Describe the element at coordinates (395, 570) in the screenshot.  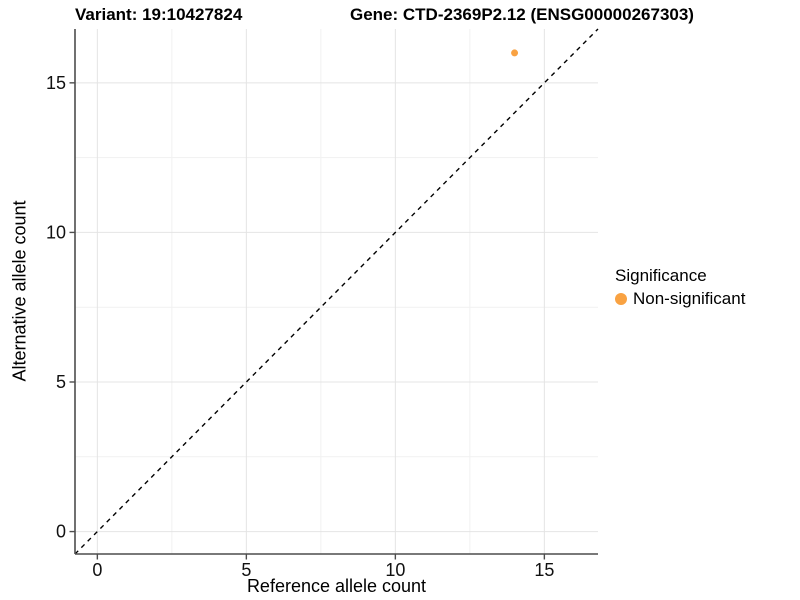
I see `x-tick-label: 10` at that location.